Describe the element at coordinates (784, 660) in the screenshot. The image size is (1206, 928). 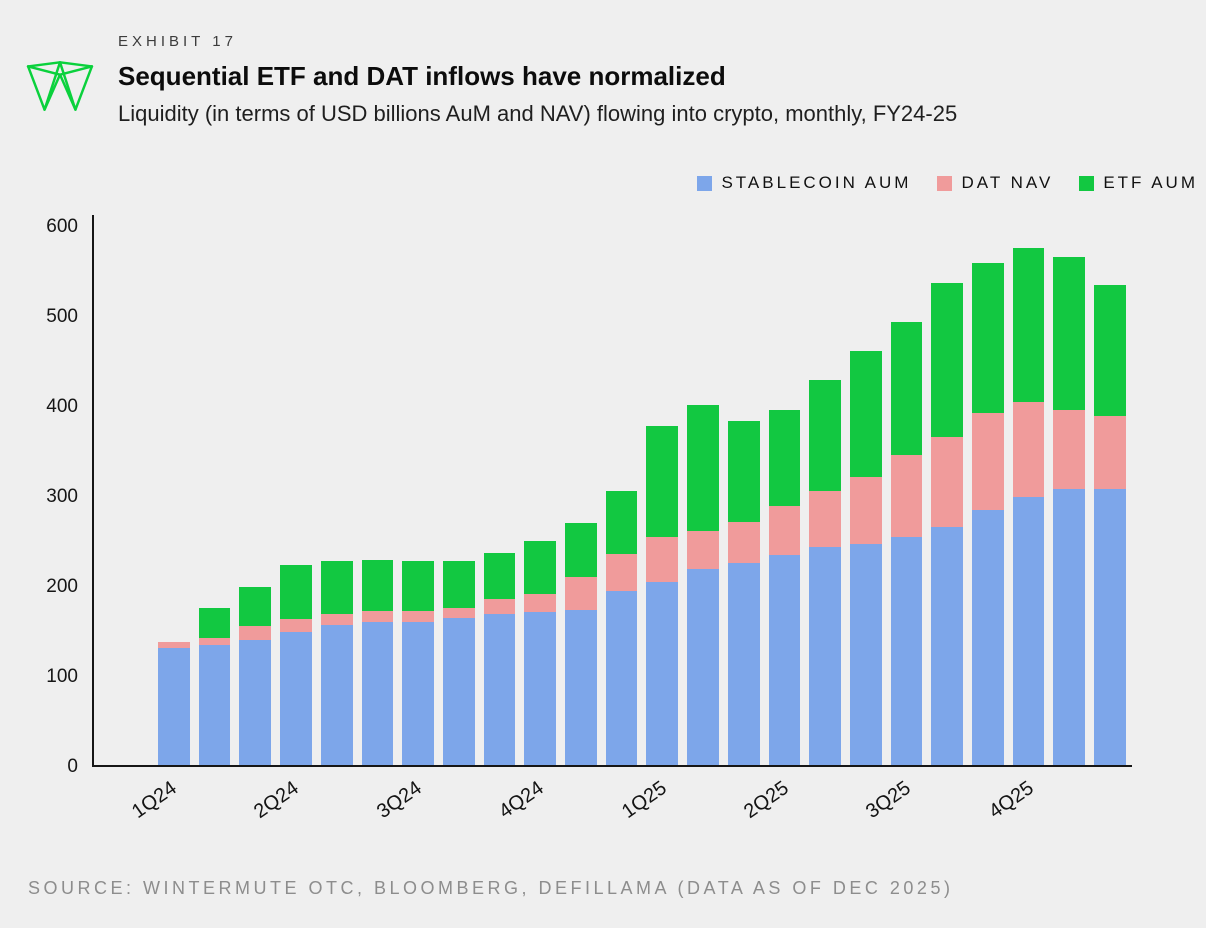
I see `segment-stablecoin-aum-m16` at that location.